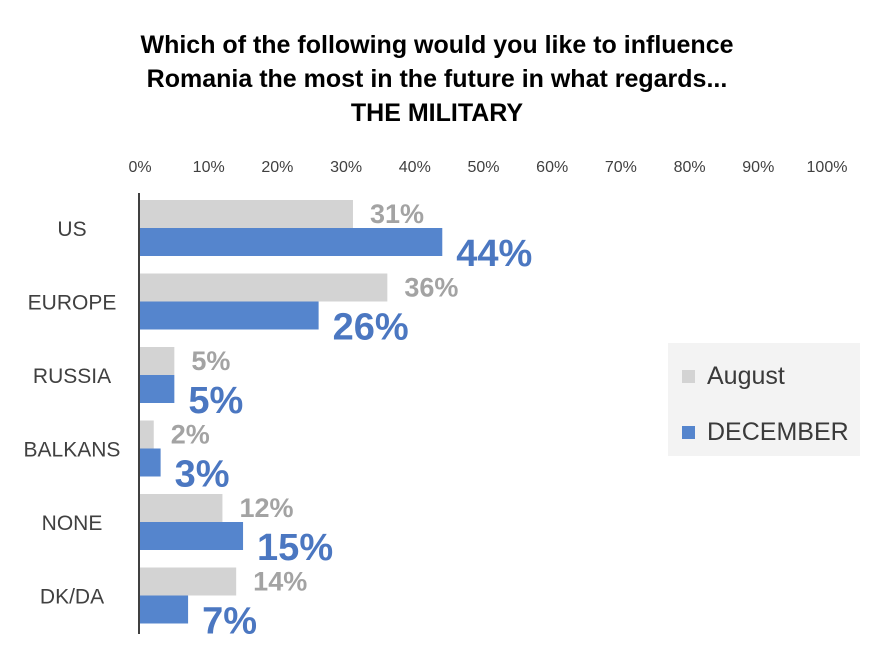 The image size is (874, 664). What do you see at coordinates (291, 242) in the screenshot?
I see `bar-december-us` at bounding box center [291, 242].